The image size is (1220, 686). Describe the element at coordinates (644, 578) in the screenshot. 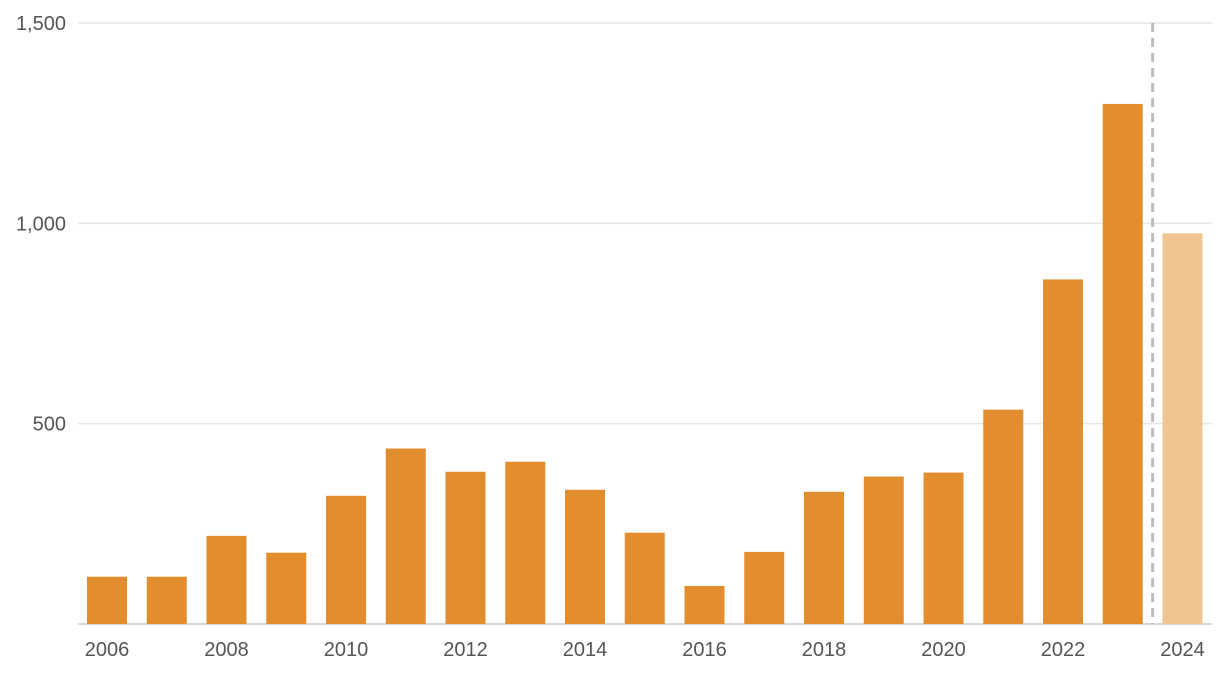

I see `bar-2015` at that location.